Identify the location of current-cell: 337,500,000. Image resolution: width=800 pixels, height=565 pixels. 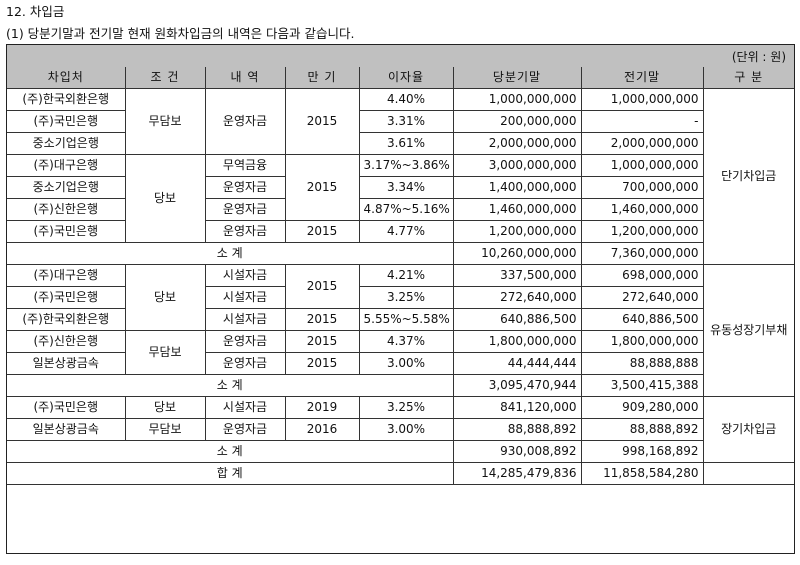
(517, 275).